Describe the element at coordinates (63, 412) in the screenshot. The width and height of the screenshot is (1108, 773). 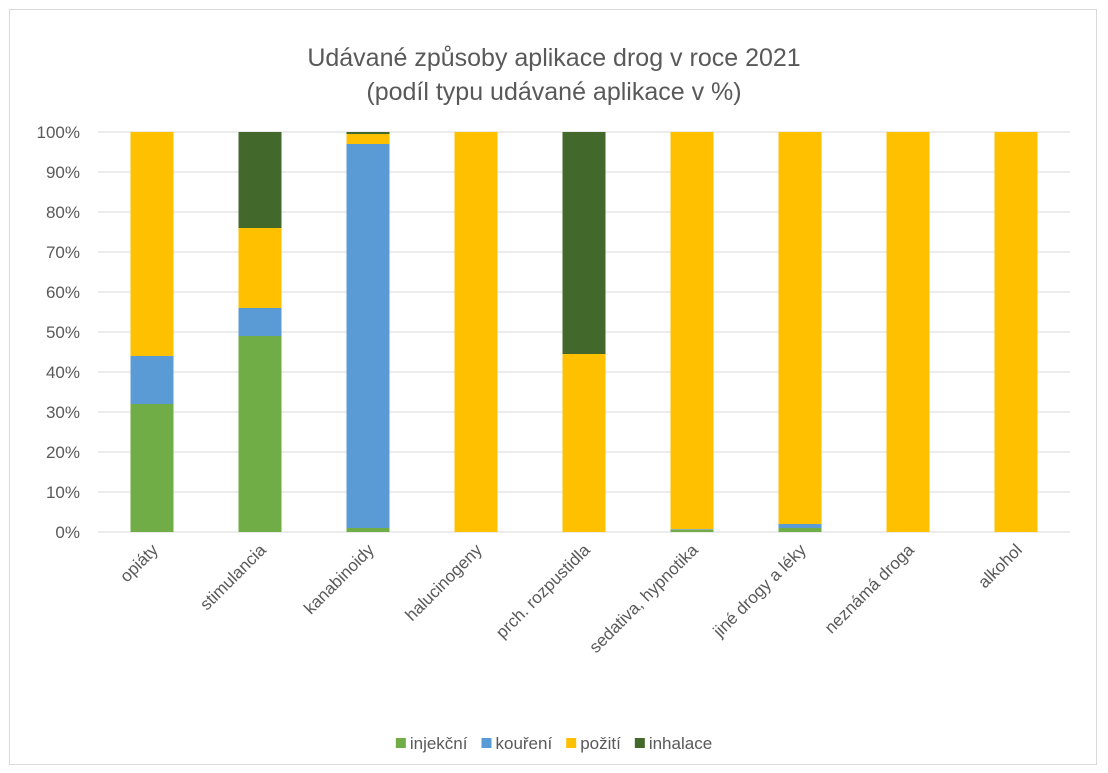
I see `y-tick-label: 30%` at that location.